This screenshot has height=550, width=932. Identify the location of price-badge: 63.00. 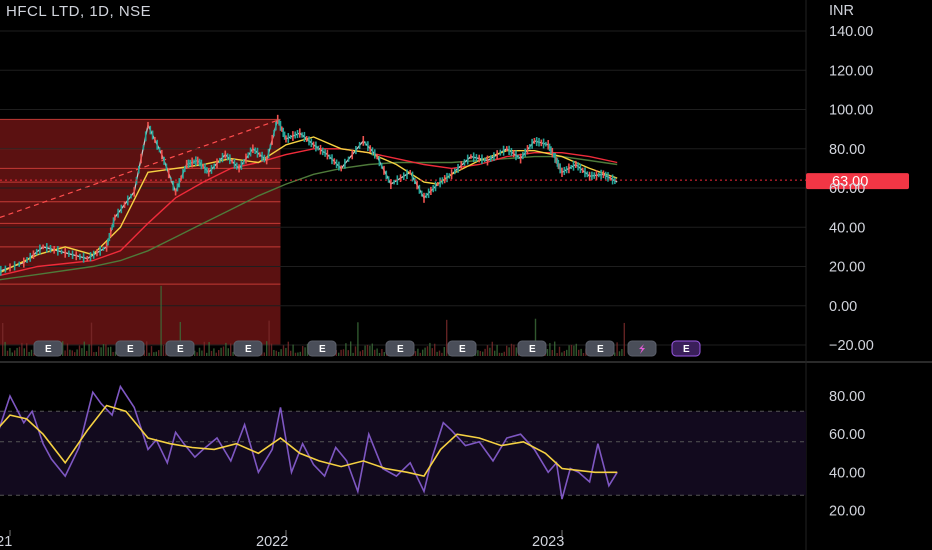
(454, 181).